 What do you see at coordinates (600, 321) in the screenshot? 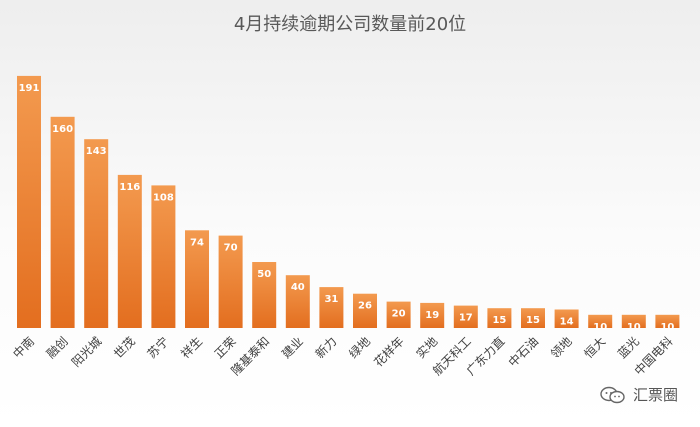
I see `bar-恒大` at bounding box center [600, 321].